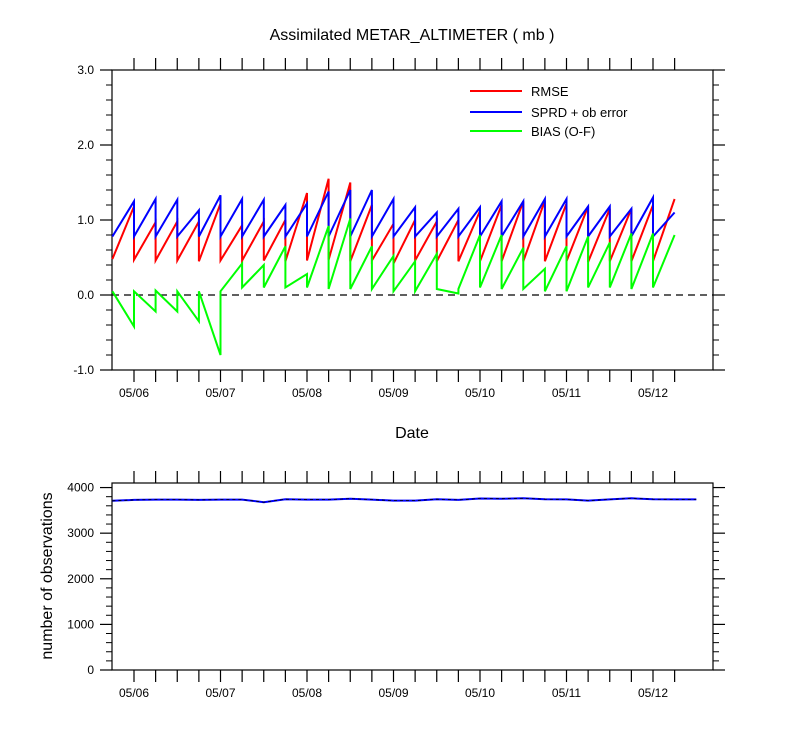 The height and width of the screenshot is (750, 800). What do you see at coordinates (85, 295) in the screenshot?
I see `y-tick-label: 0.0` at bounding box center [85, 295].